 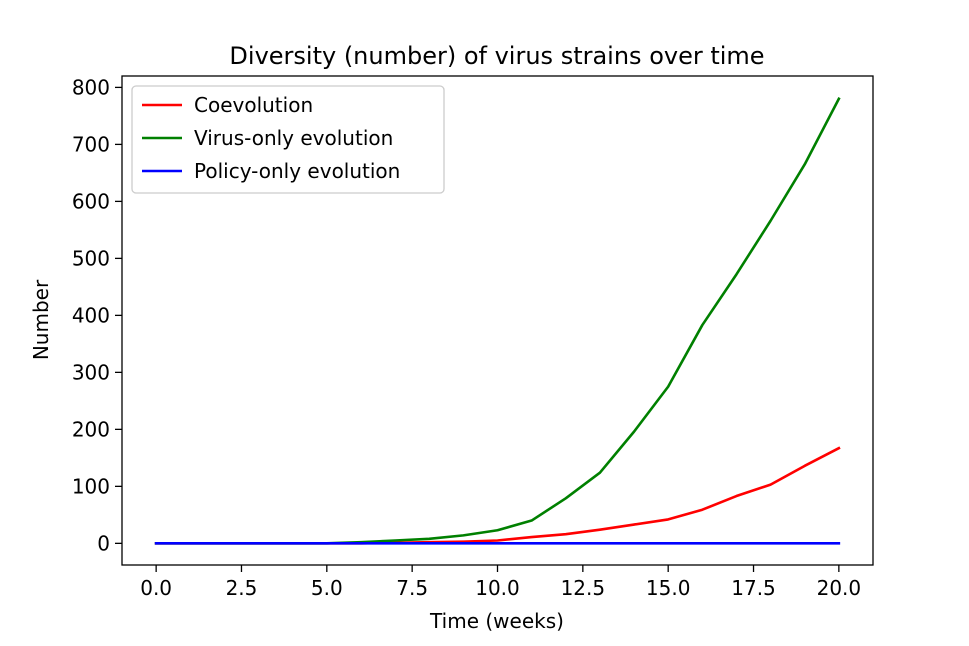 What do you see at coordinates (242, 588) in the screenshot?
I see `x-tick-label: 2.5` at bounding box center [242, 588].